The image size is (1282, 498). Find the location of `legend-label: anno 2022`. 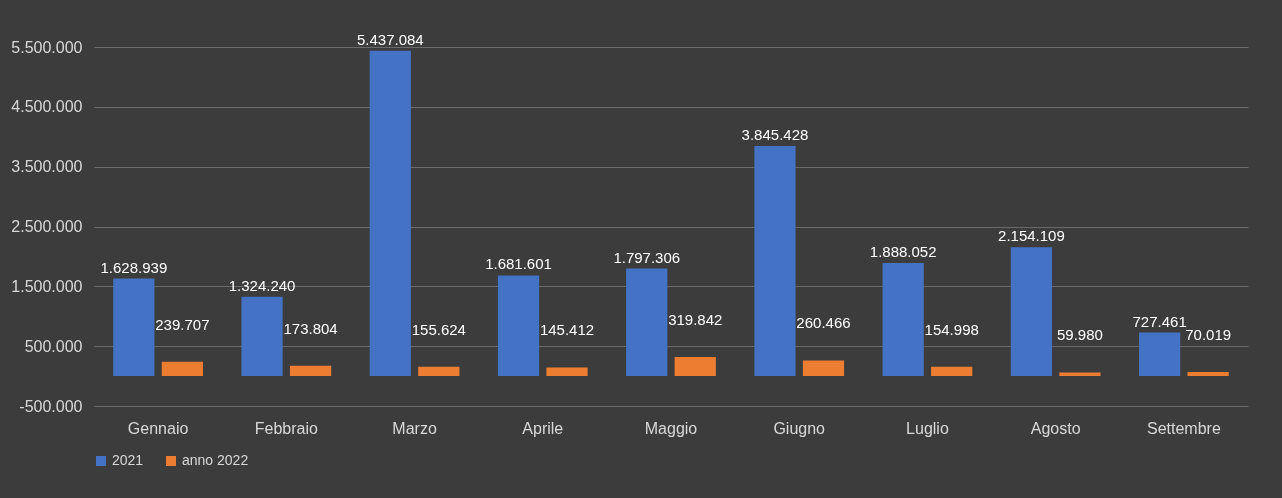

legend-label: anno 2022 is located at coordinates (215, 460).